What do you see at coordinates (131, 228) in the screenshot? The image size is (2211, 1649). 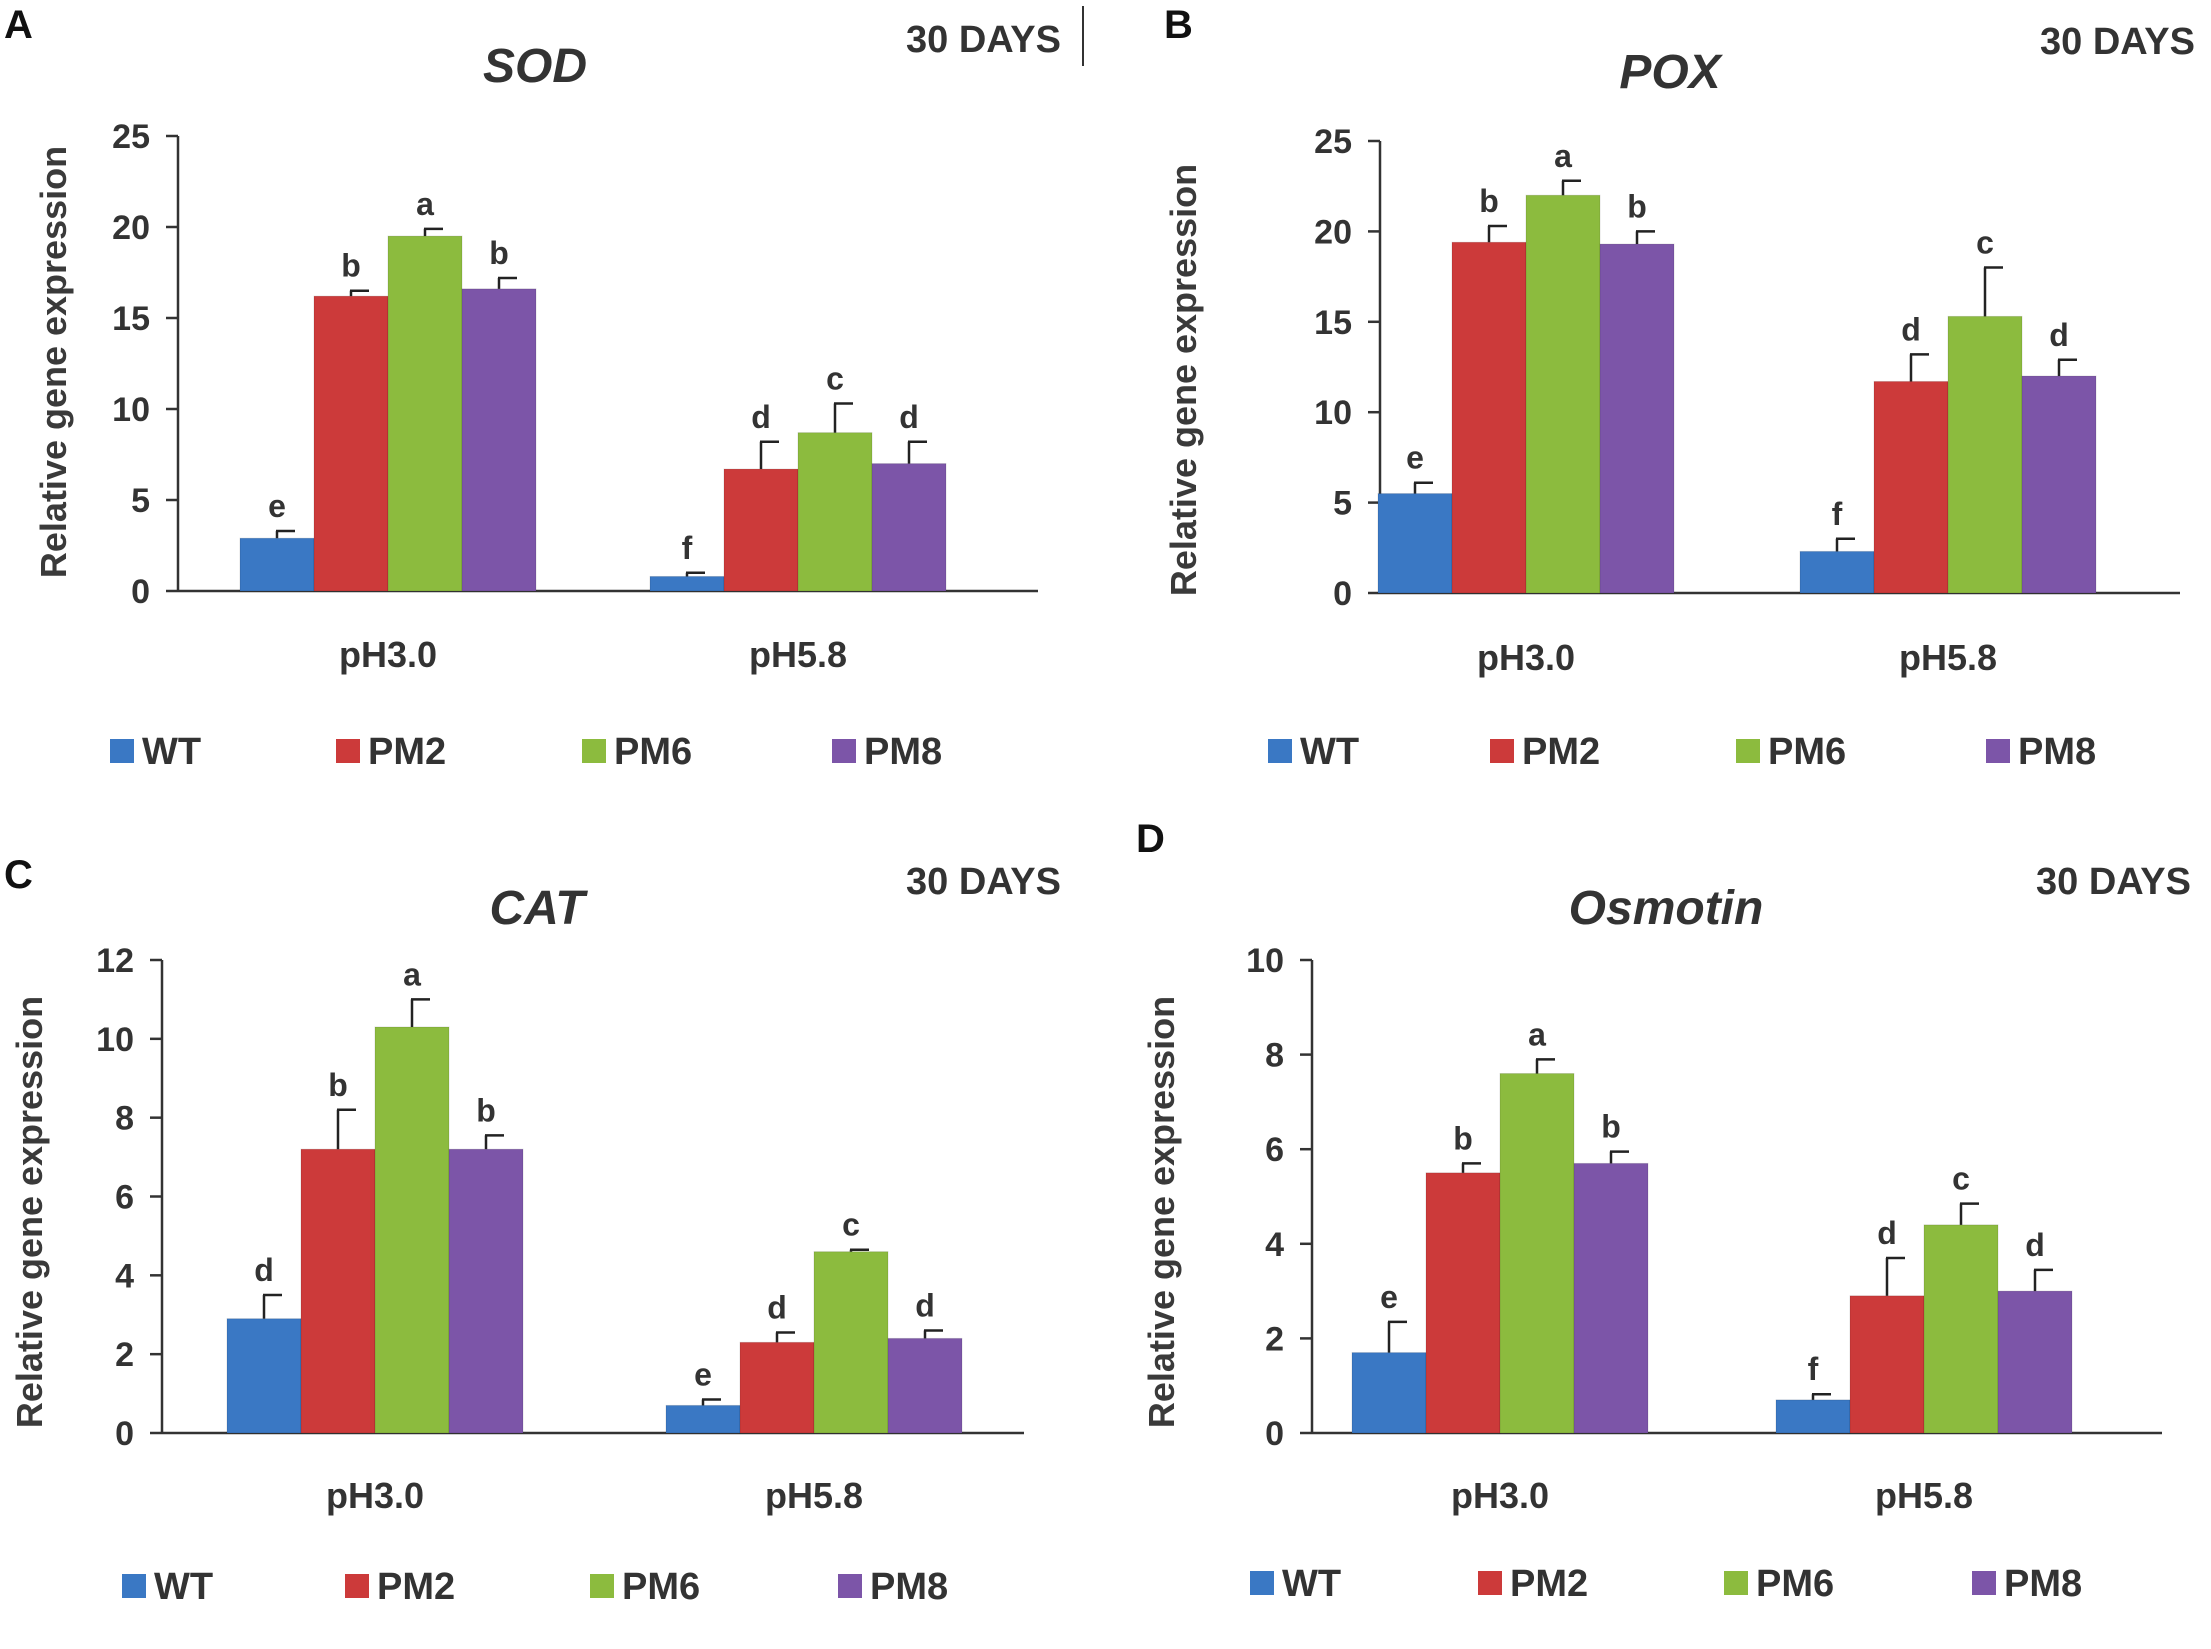 I see `y-tick-label: 20` at bounding box center [131, 228].